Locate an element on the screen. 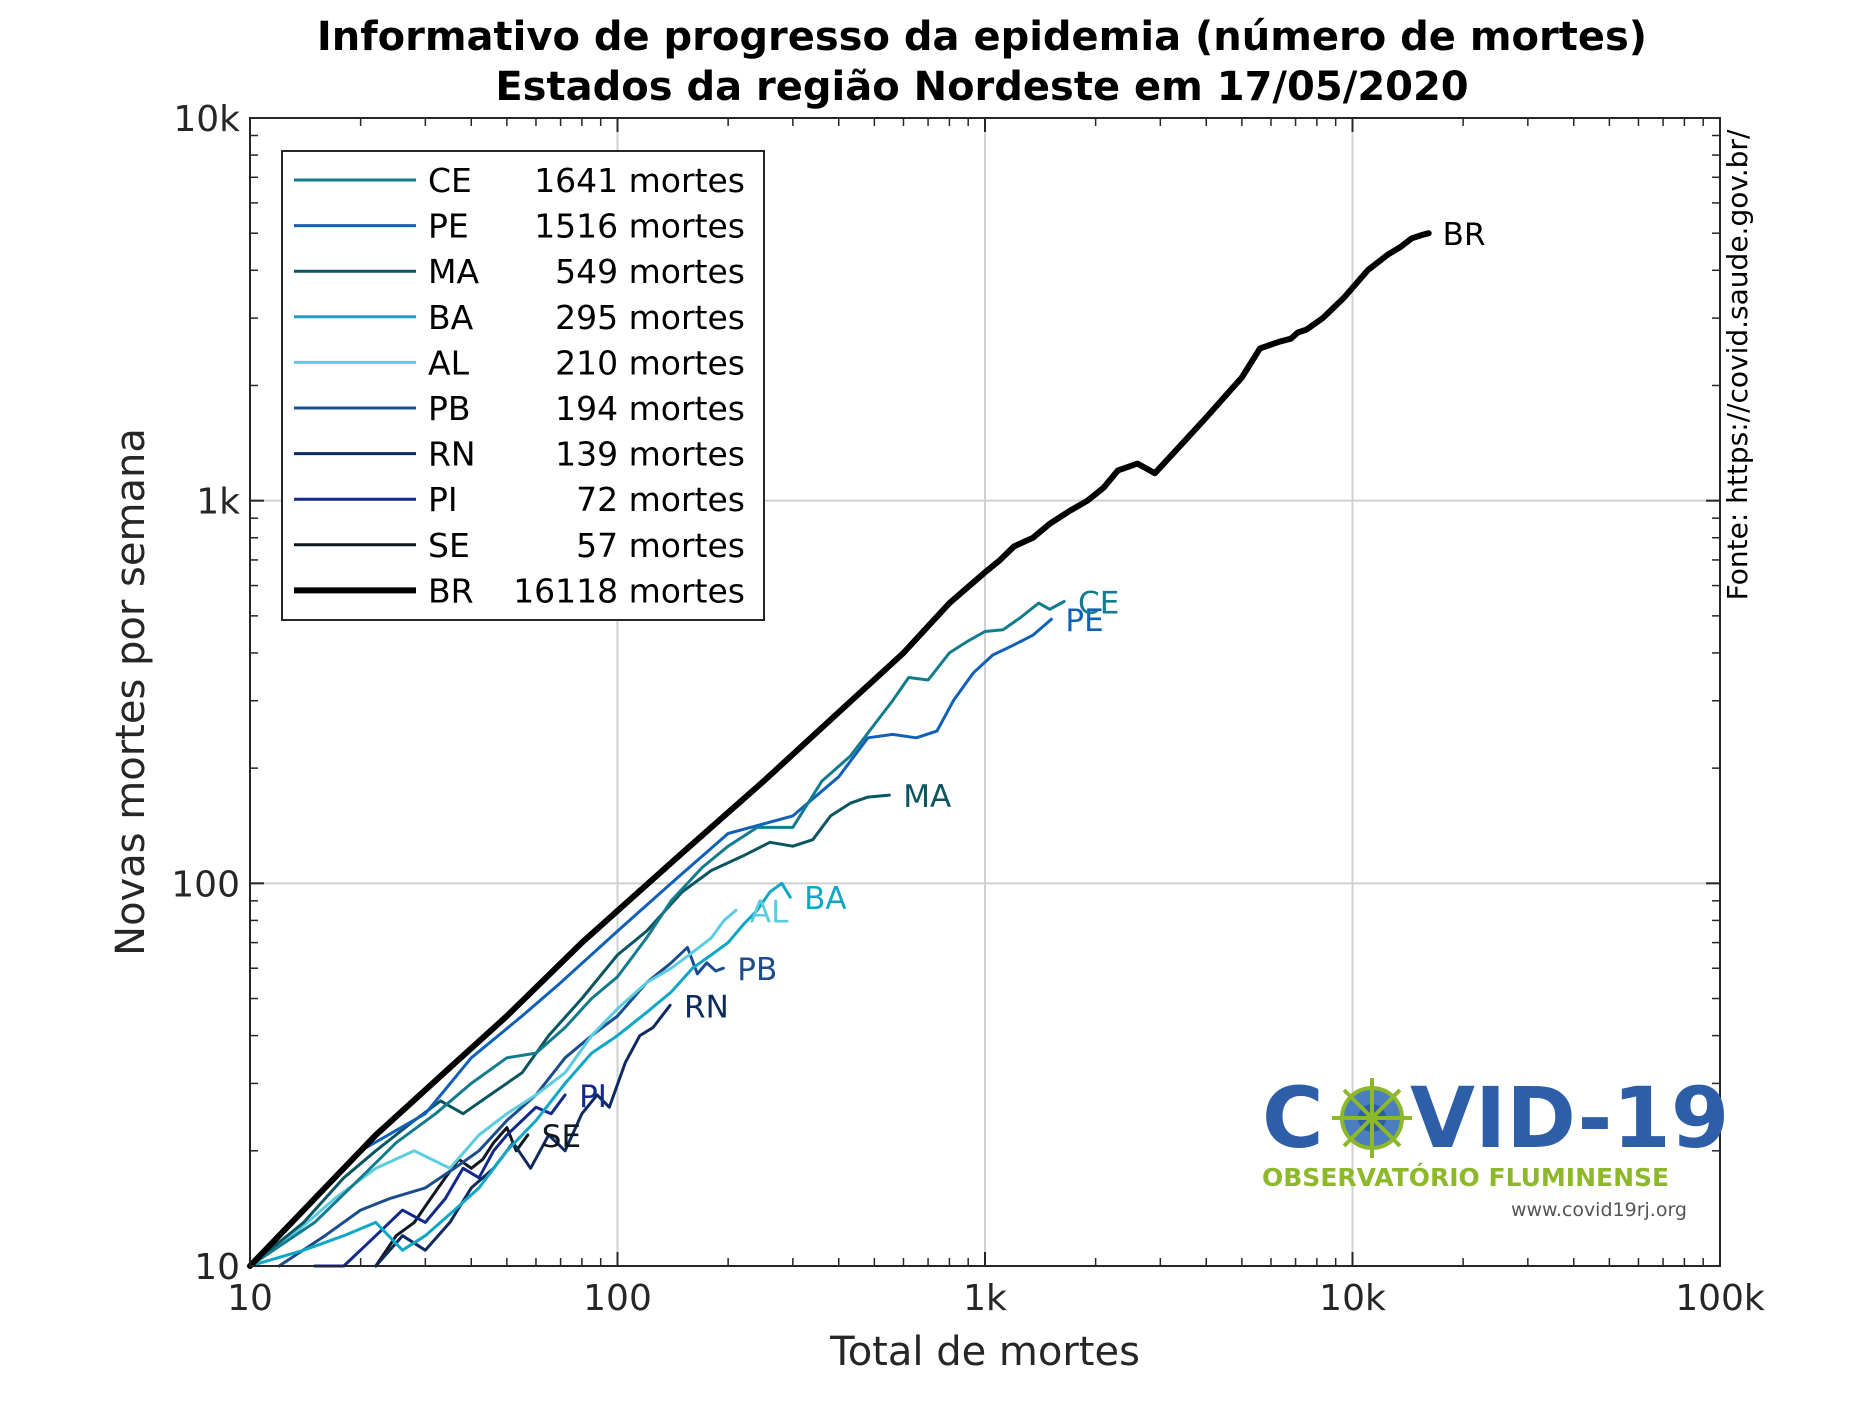 This screenshot has width=1875, height=1406. legend-value-rn: 139 mortes is located at coordinates (650, 454).